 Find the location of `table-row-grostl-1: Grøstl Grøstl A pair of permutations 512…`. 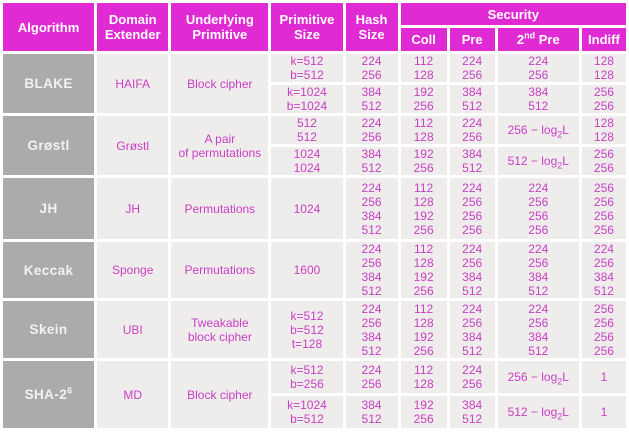

table-row-grostl-1: Grøstl Grøstl A pair of permutations 512… is located at coordinates (314, 145).